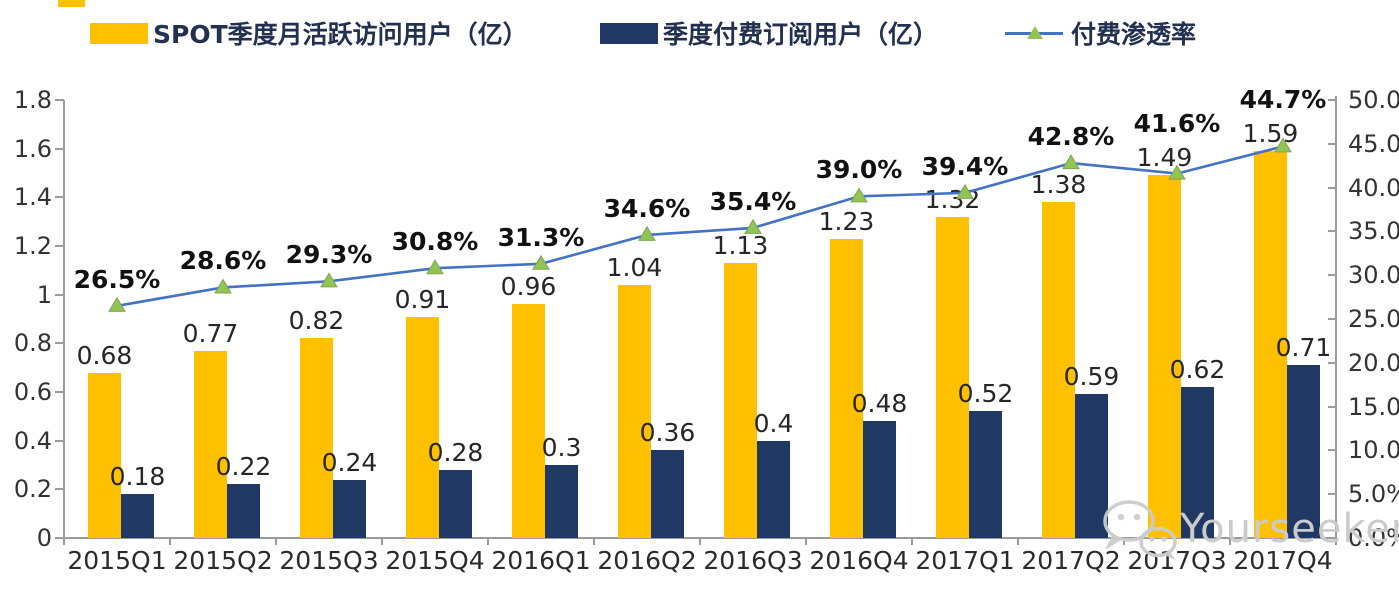 The height and width of the screenshot is (596, 1399). Describe the element at coordinates (104, 355) in the screenshot. I see `mau-bar-value-label: 0.68` at that location.